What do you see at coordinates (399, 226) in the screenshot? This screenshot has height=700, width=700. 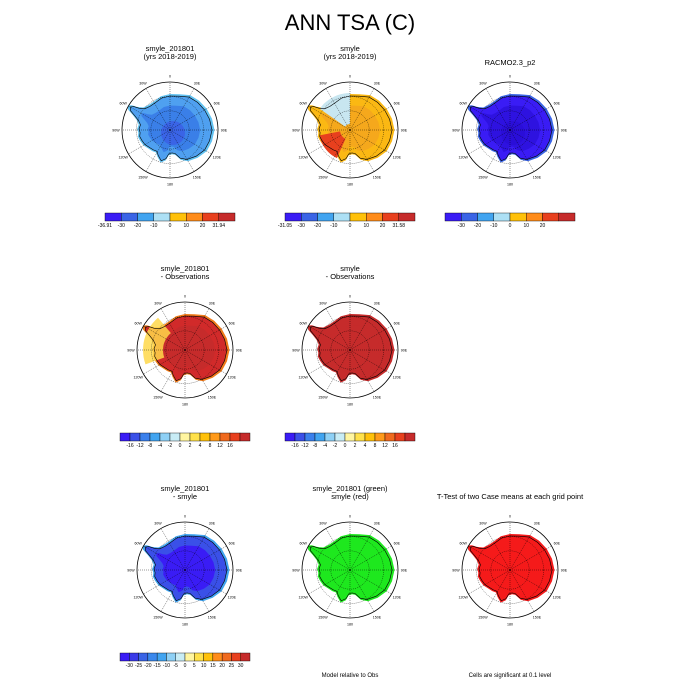 I see `colorbar-tick-label: 31.58` at bounding box center [399, 226].